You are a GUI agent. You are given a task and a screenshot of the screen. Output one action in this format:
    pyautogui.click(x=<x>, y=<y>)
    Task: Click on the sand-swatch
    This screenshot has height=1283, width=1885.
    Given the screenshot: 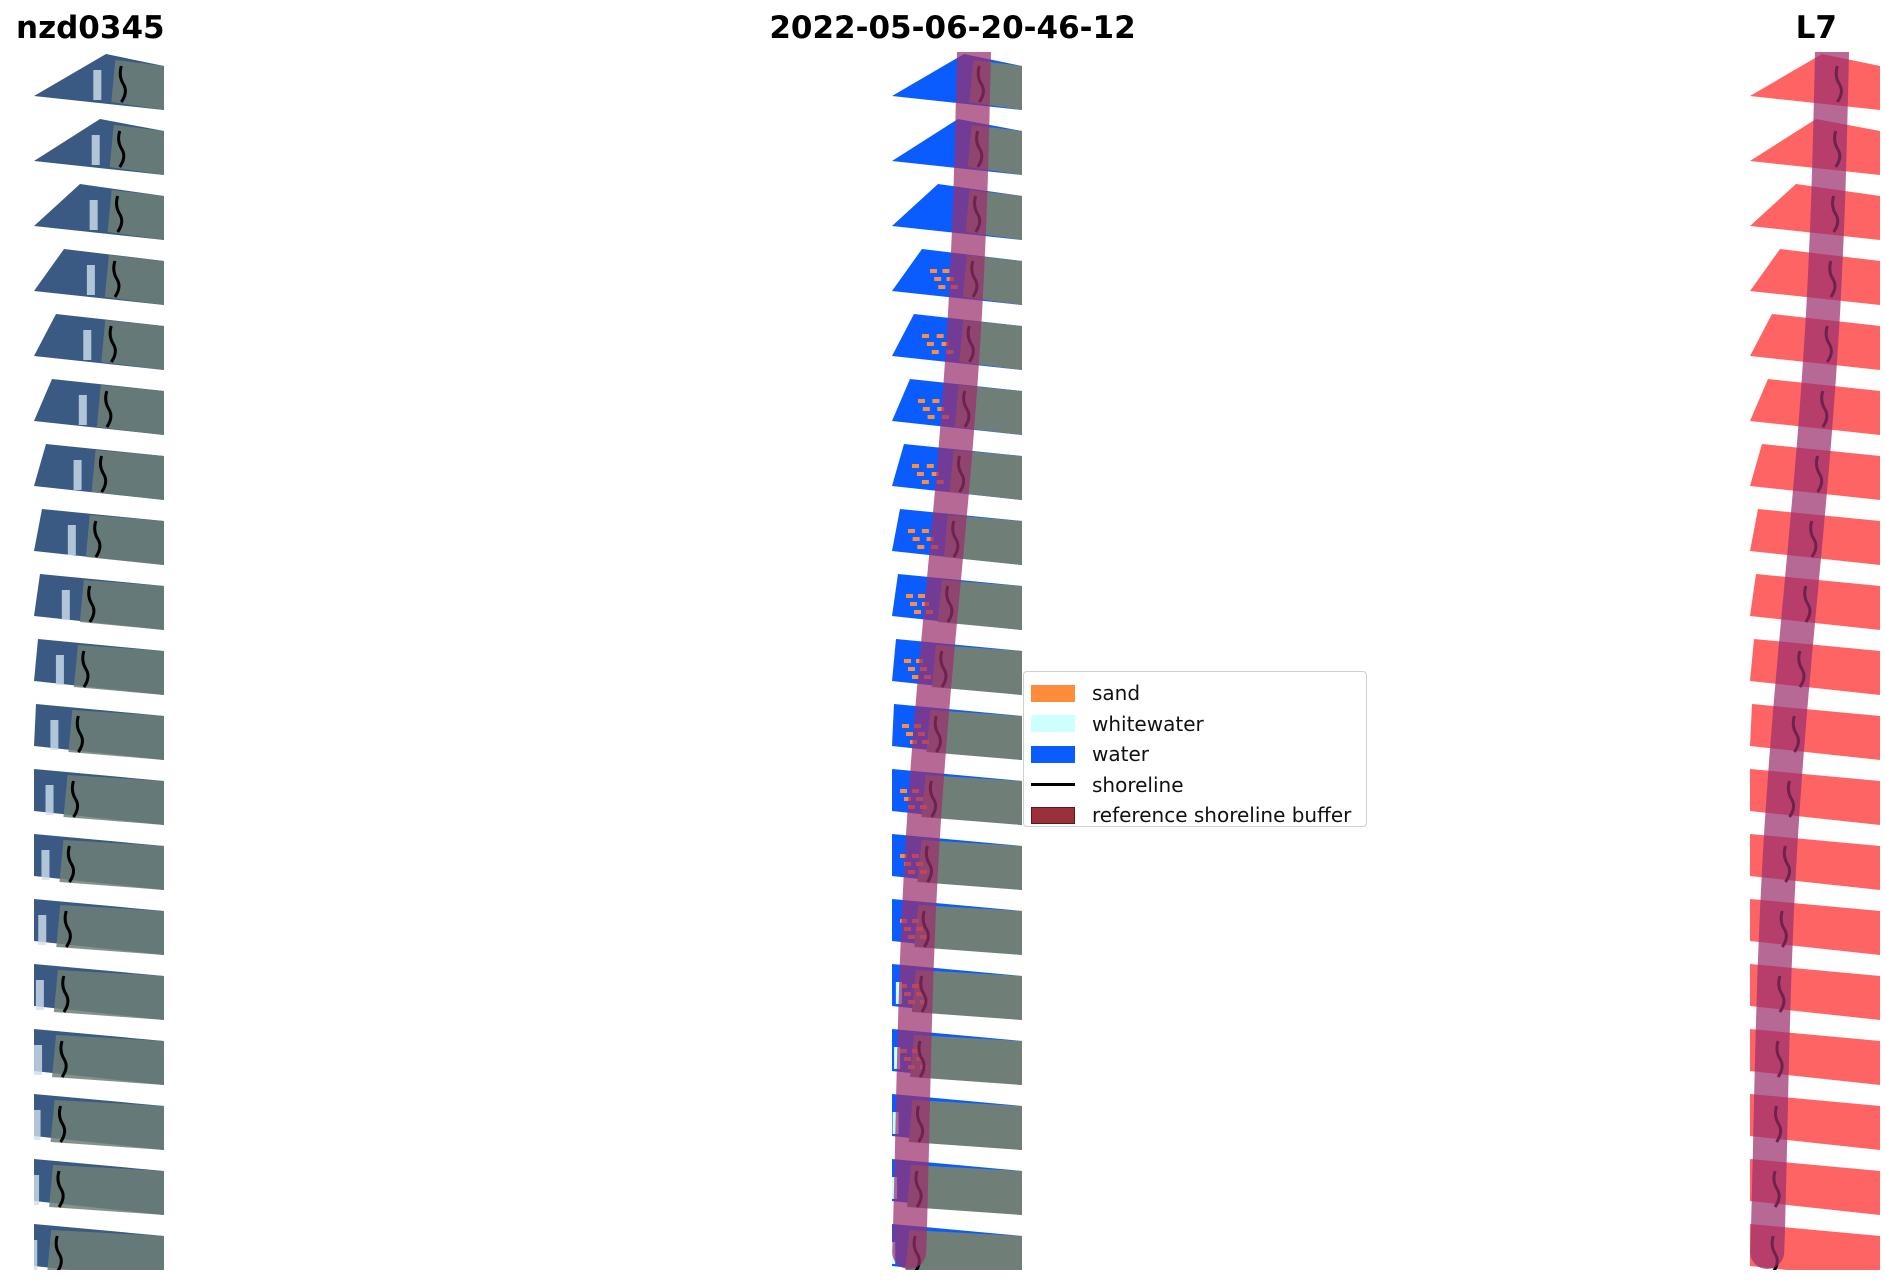 What is the action you would take?
    pyautogui.click(x=1053, y=693)
    